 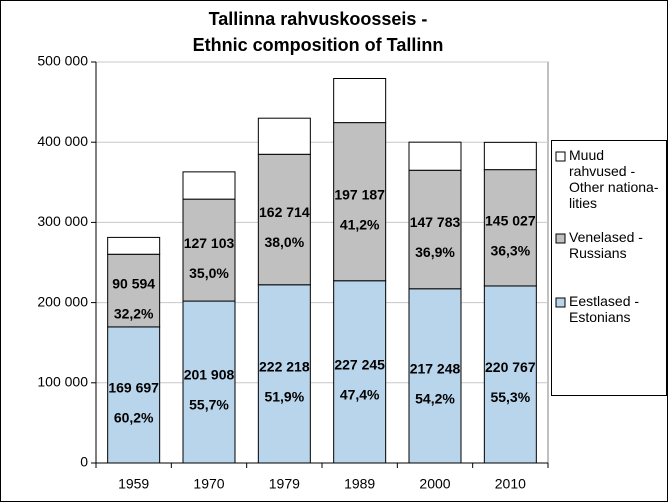 I want to click on share-label: 51,9%, so click(x=284, y=397).